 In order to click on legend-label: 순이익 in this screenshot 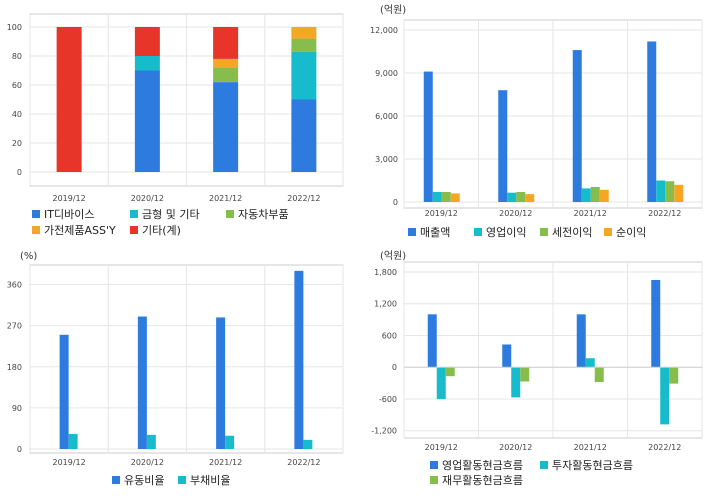, I will do `click(631, 232)`.